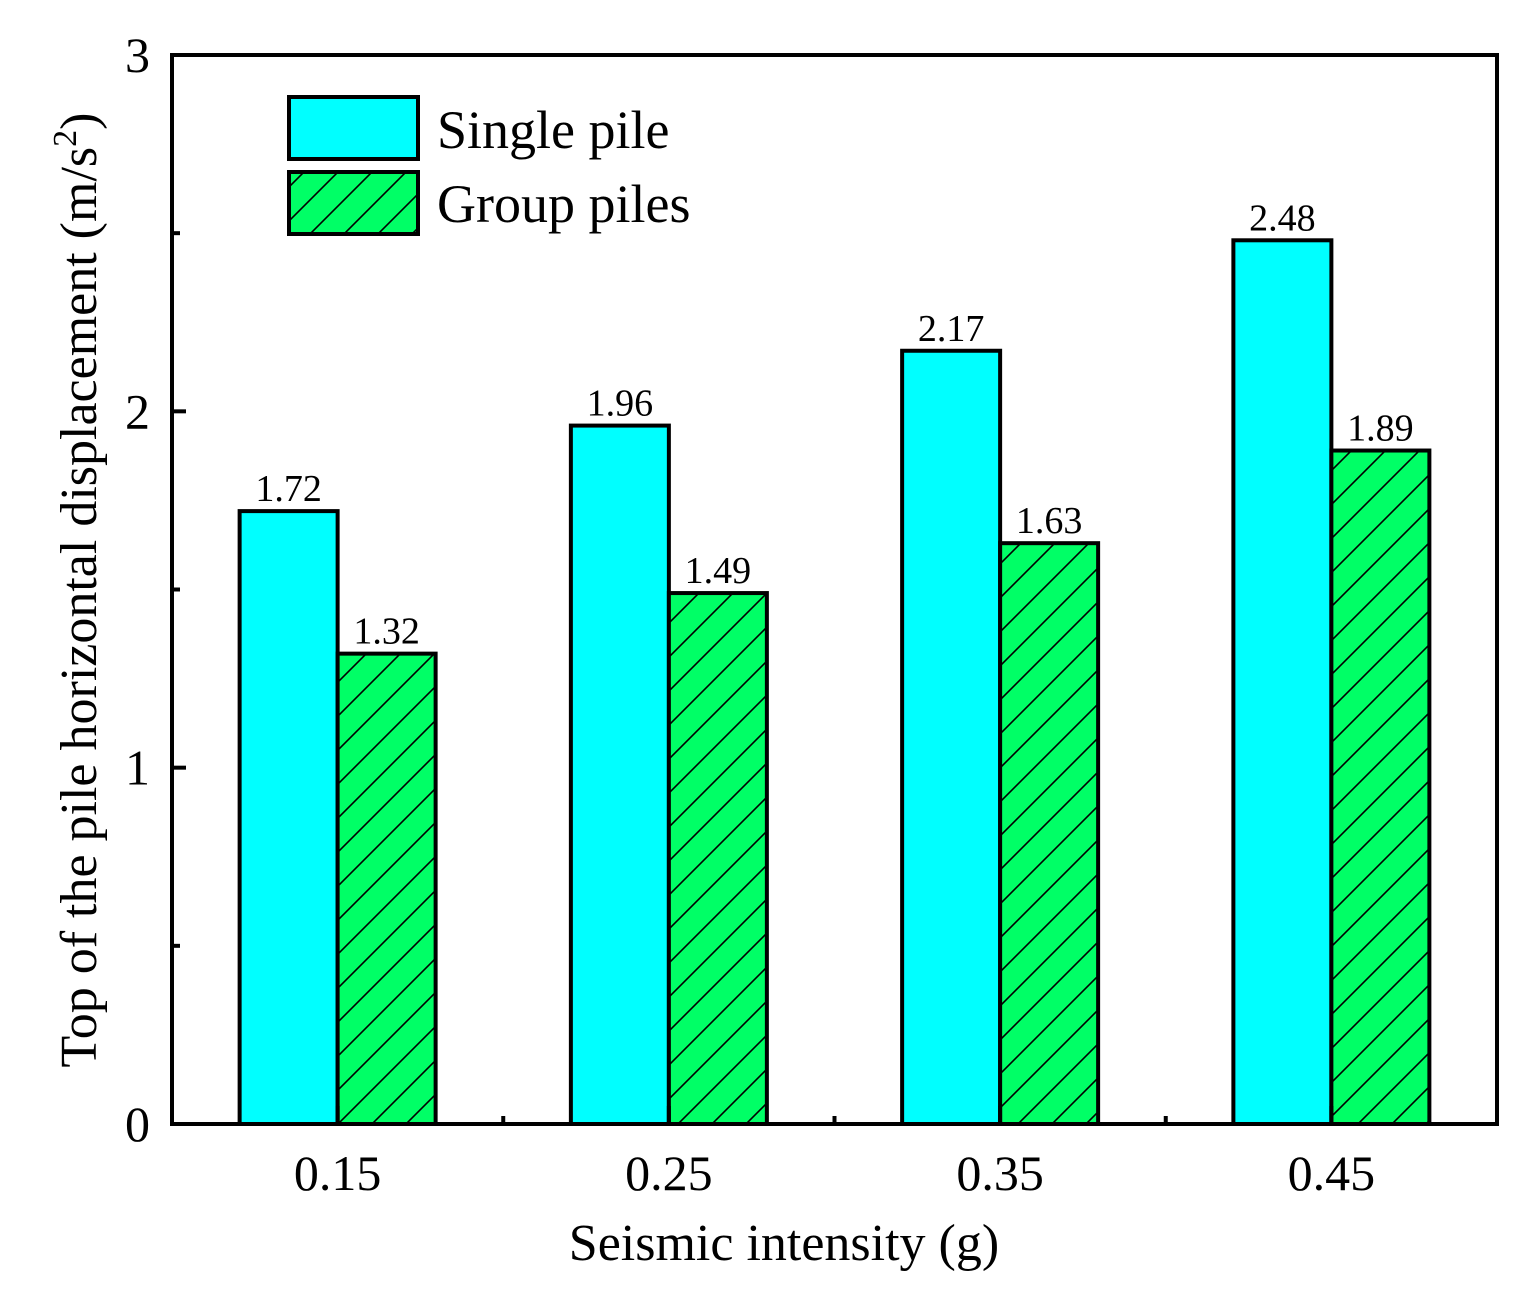 Image resolution: width=1539 pixels, height=1295 pixels. What do you see at coordinates (386, 632) in the screenshot?
I see `data-label-group-piles-0.15: 1.32` at bounding box center [386, 632].